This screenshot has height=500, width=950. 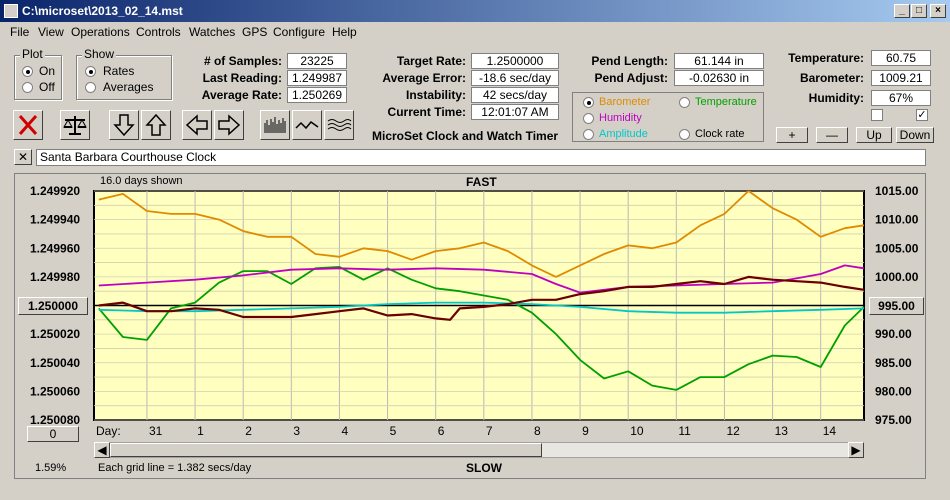 What do you see at coordinates (55, 248) in the screenshot?
I see `left-tick-label: 1.249960` at bounding box center [55, 248].